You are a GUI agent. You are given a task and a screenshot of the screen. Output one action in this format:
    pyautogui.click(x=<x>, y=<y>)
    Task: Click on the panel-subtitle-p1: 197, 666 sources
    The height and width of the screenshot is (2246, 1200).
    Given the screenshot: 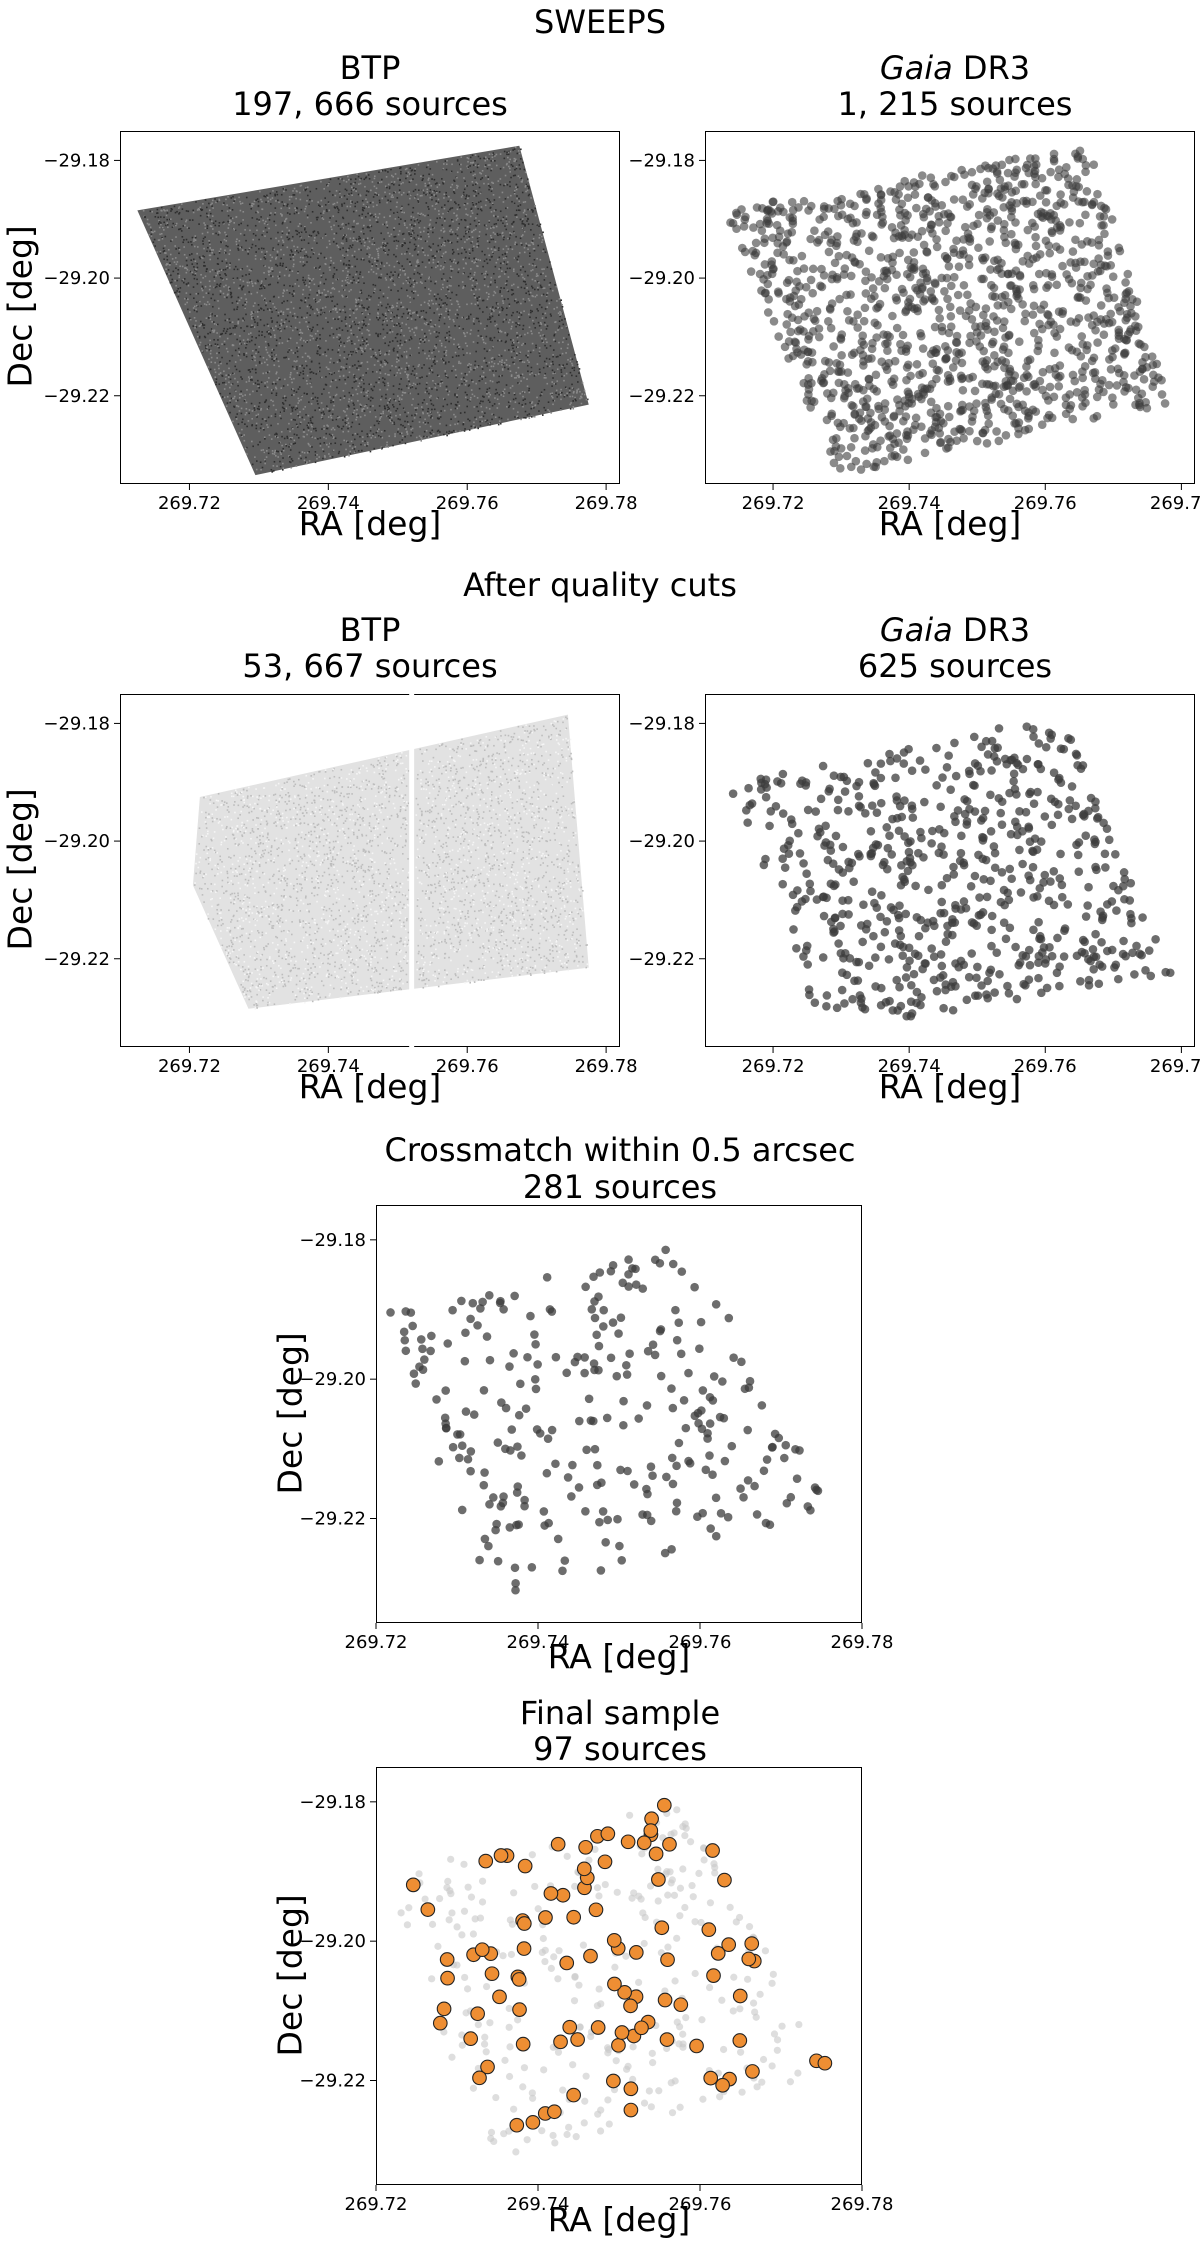 What is the action you would take?
    pyautogui.click(x=370, y=104)
    